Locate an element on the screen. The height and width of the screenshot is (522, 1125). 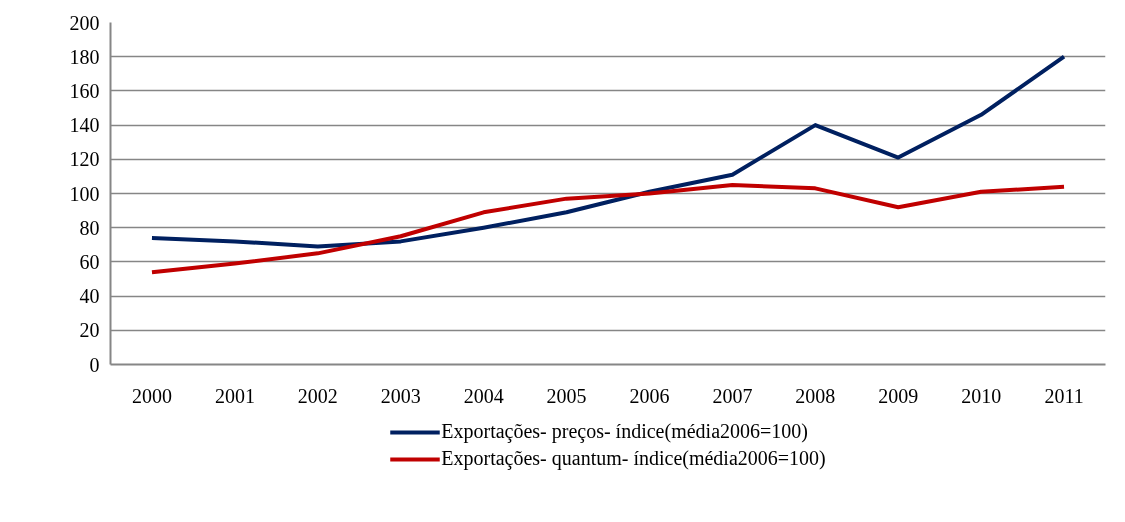
x-tick-label: 2010 is located at coordinates (981, 395).